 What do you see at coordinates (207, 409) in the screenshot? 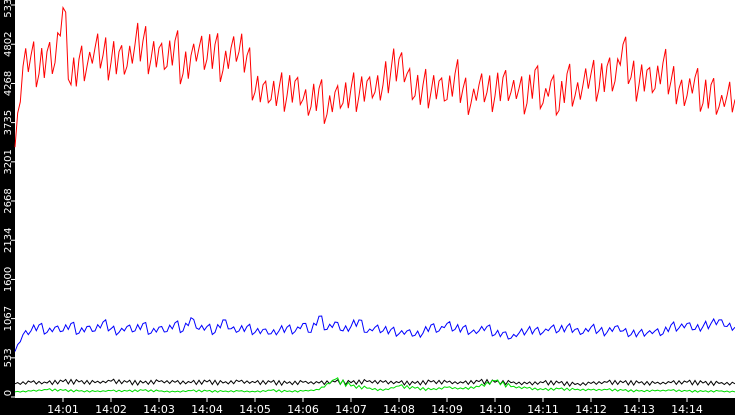
I see `x-tick-label: 14:04` at bounding box center [207, 409].